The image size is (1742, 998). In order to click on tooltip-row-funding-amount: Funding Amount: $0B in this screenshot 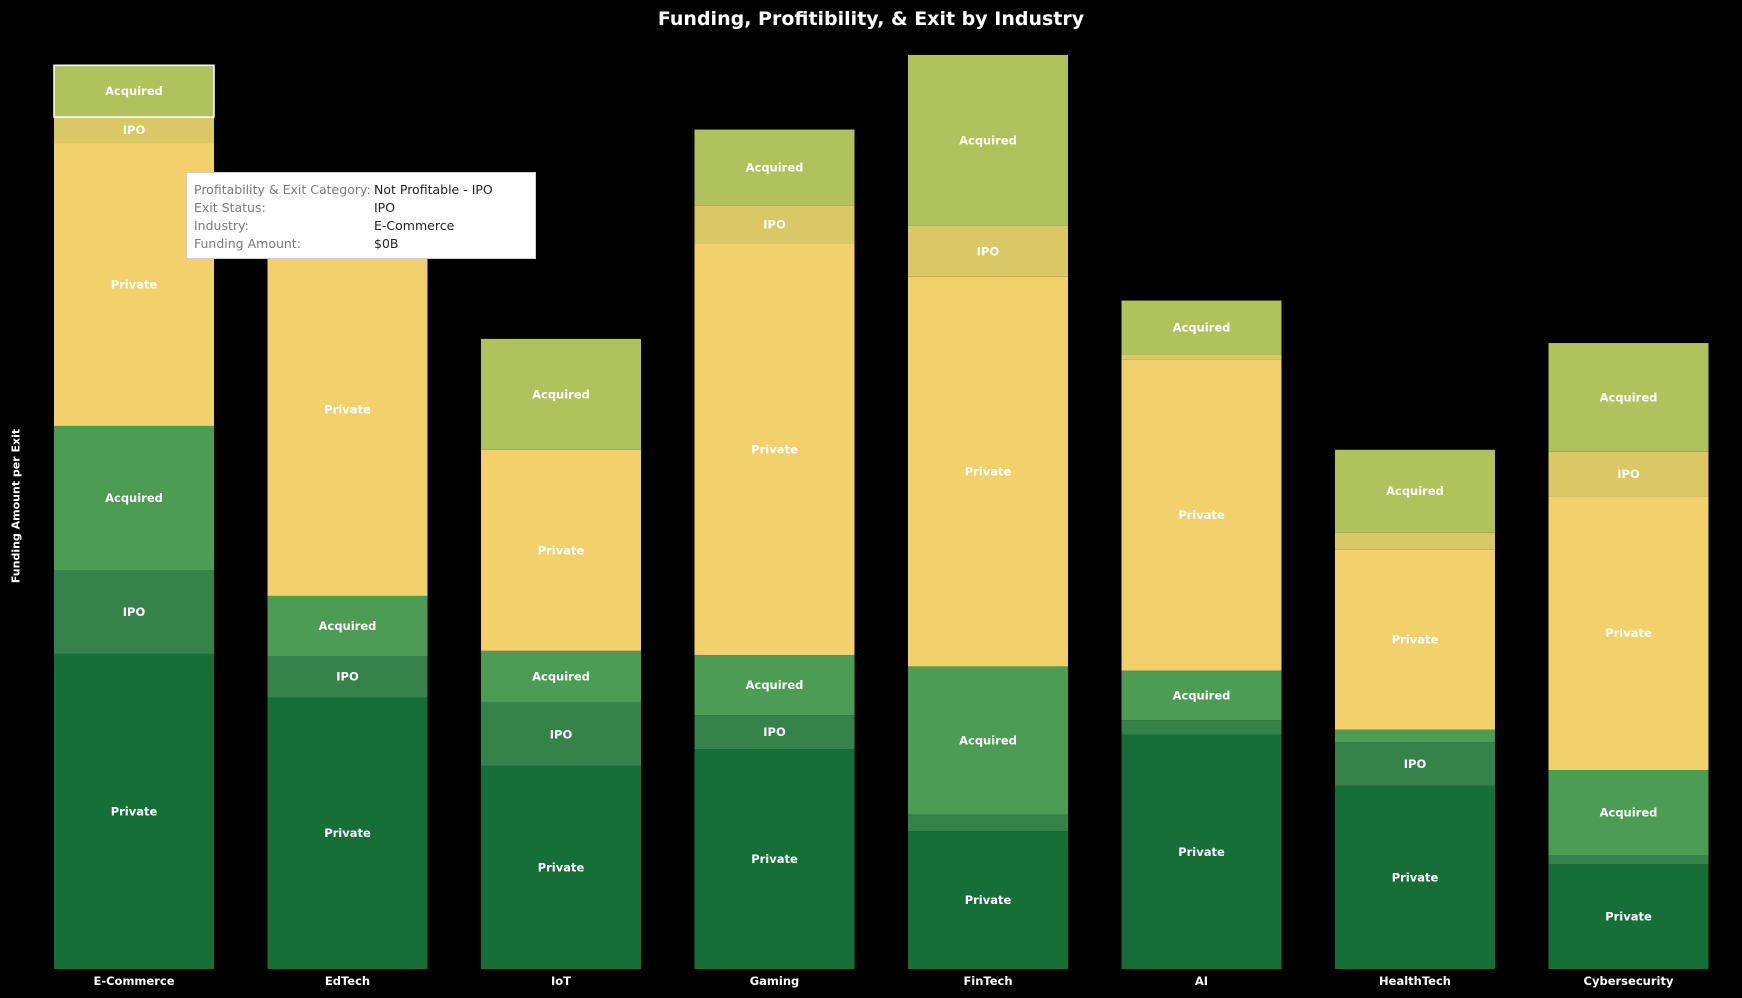, I will do `click(364, 244)`.